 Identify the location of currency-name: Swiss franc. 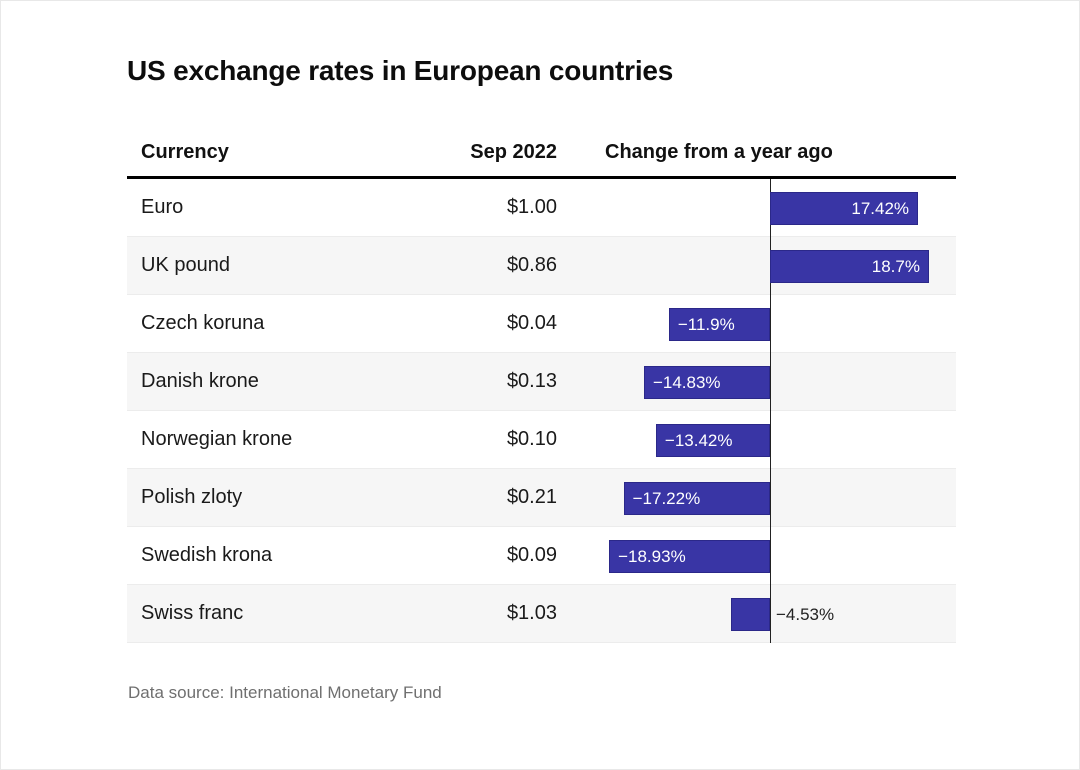
(192, 613).